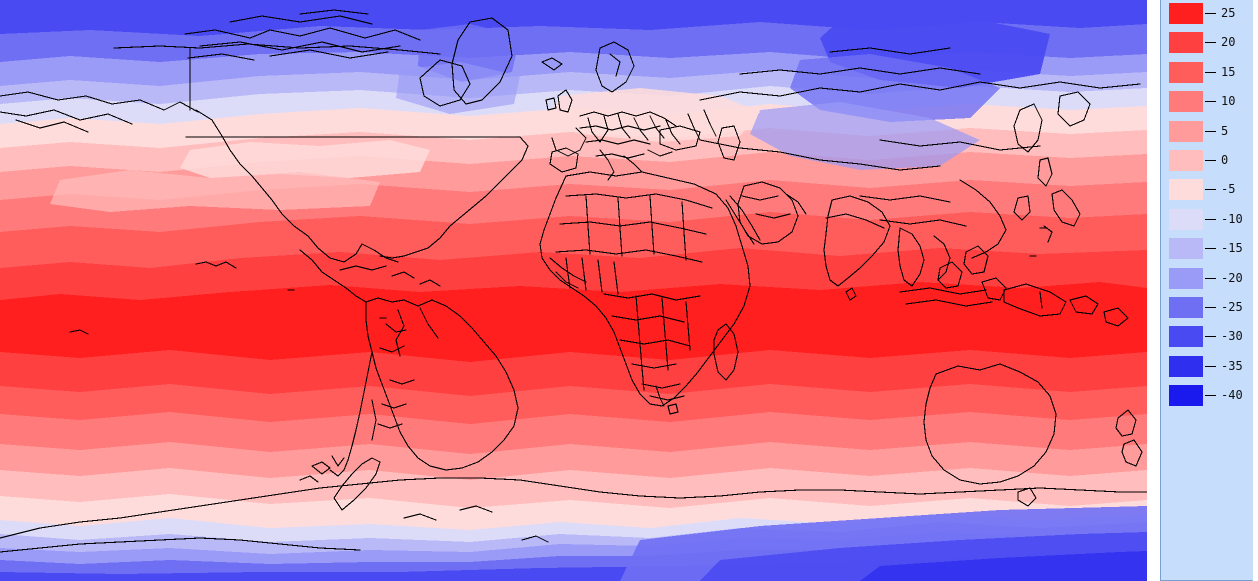 This screenshot has width=1258, height=581. What do you see at coordinates (1207, 135) in the screenshot?
I see `legend-entry: 5` at bounding box center [1207, 135].